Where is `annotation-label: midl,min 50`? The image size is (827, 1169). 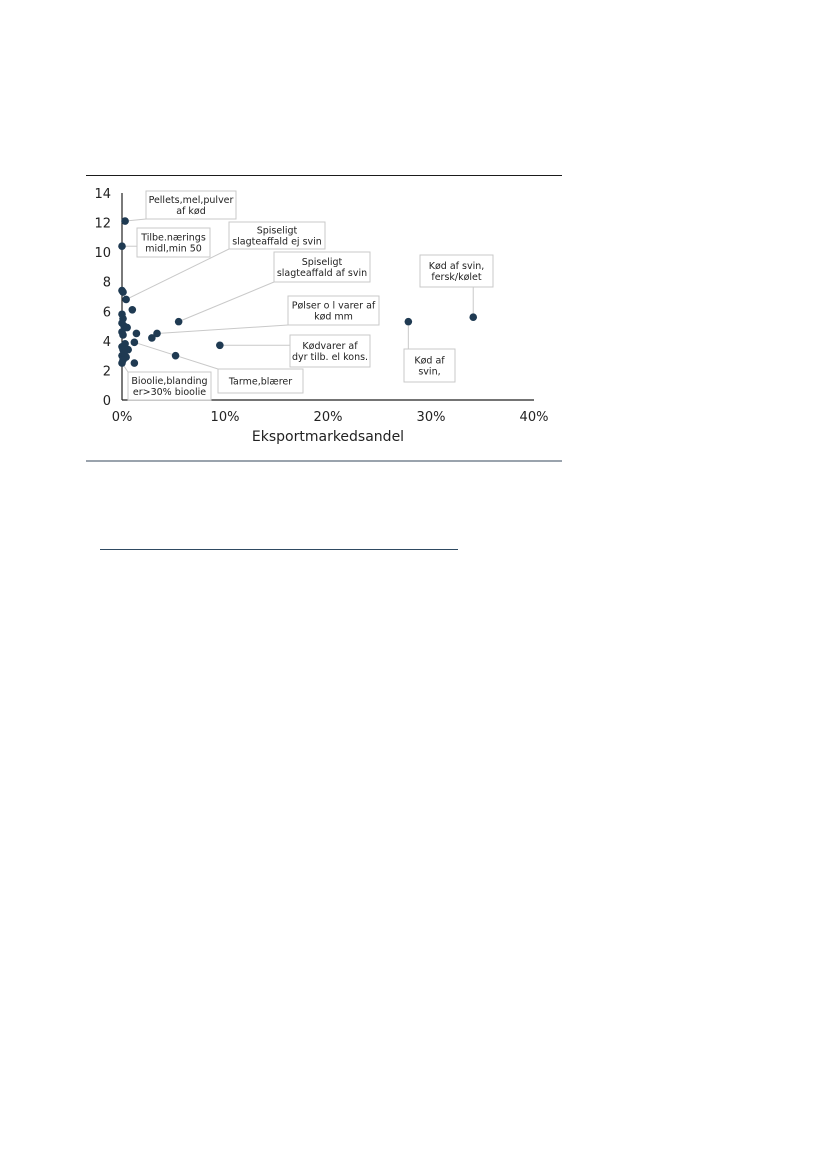
annotation-label: midl,min 50 is located at coordinates (173, 249).